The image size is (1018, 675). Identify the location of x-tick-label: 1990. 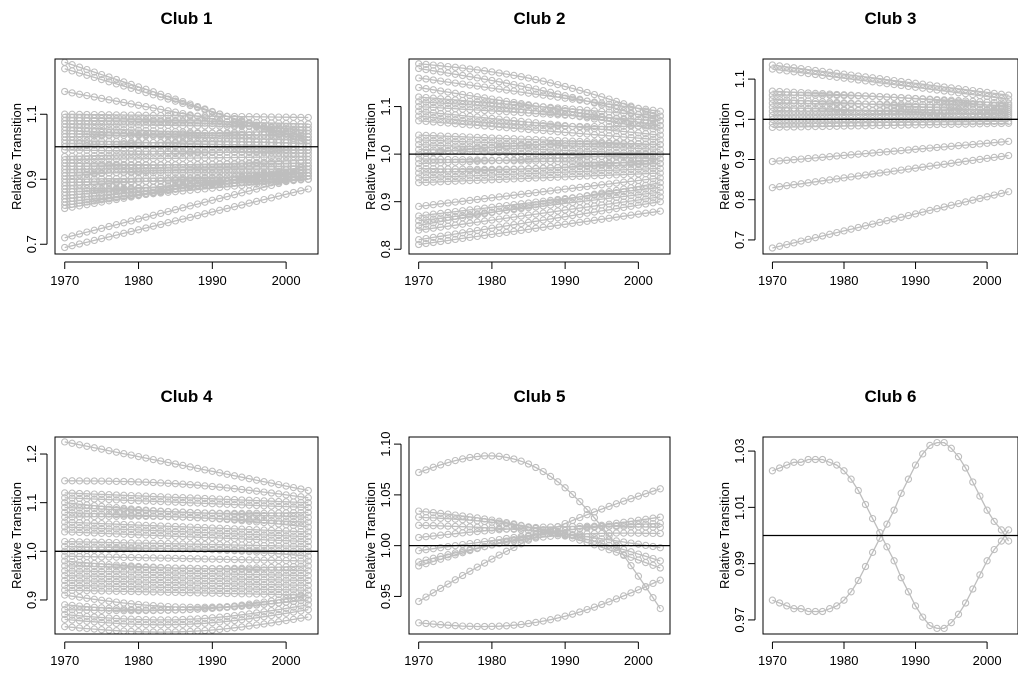
(565, 280).